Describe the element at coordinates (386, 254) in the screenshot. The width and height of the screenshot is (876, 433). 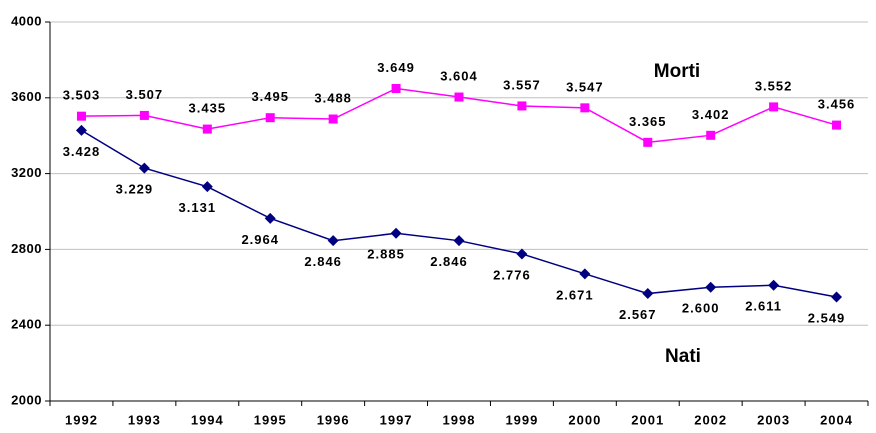
I see `data-label: 2.885` at that location.